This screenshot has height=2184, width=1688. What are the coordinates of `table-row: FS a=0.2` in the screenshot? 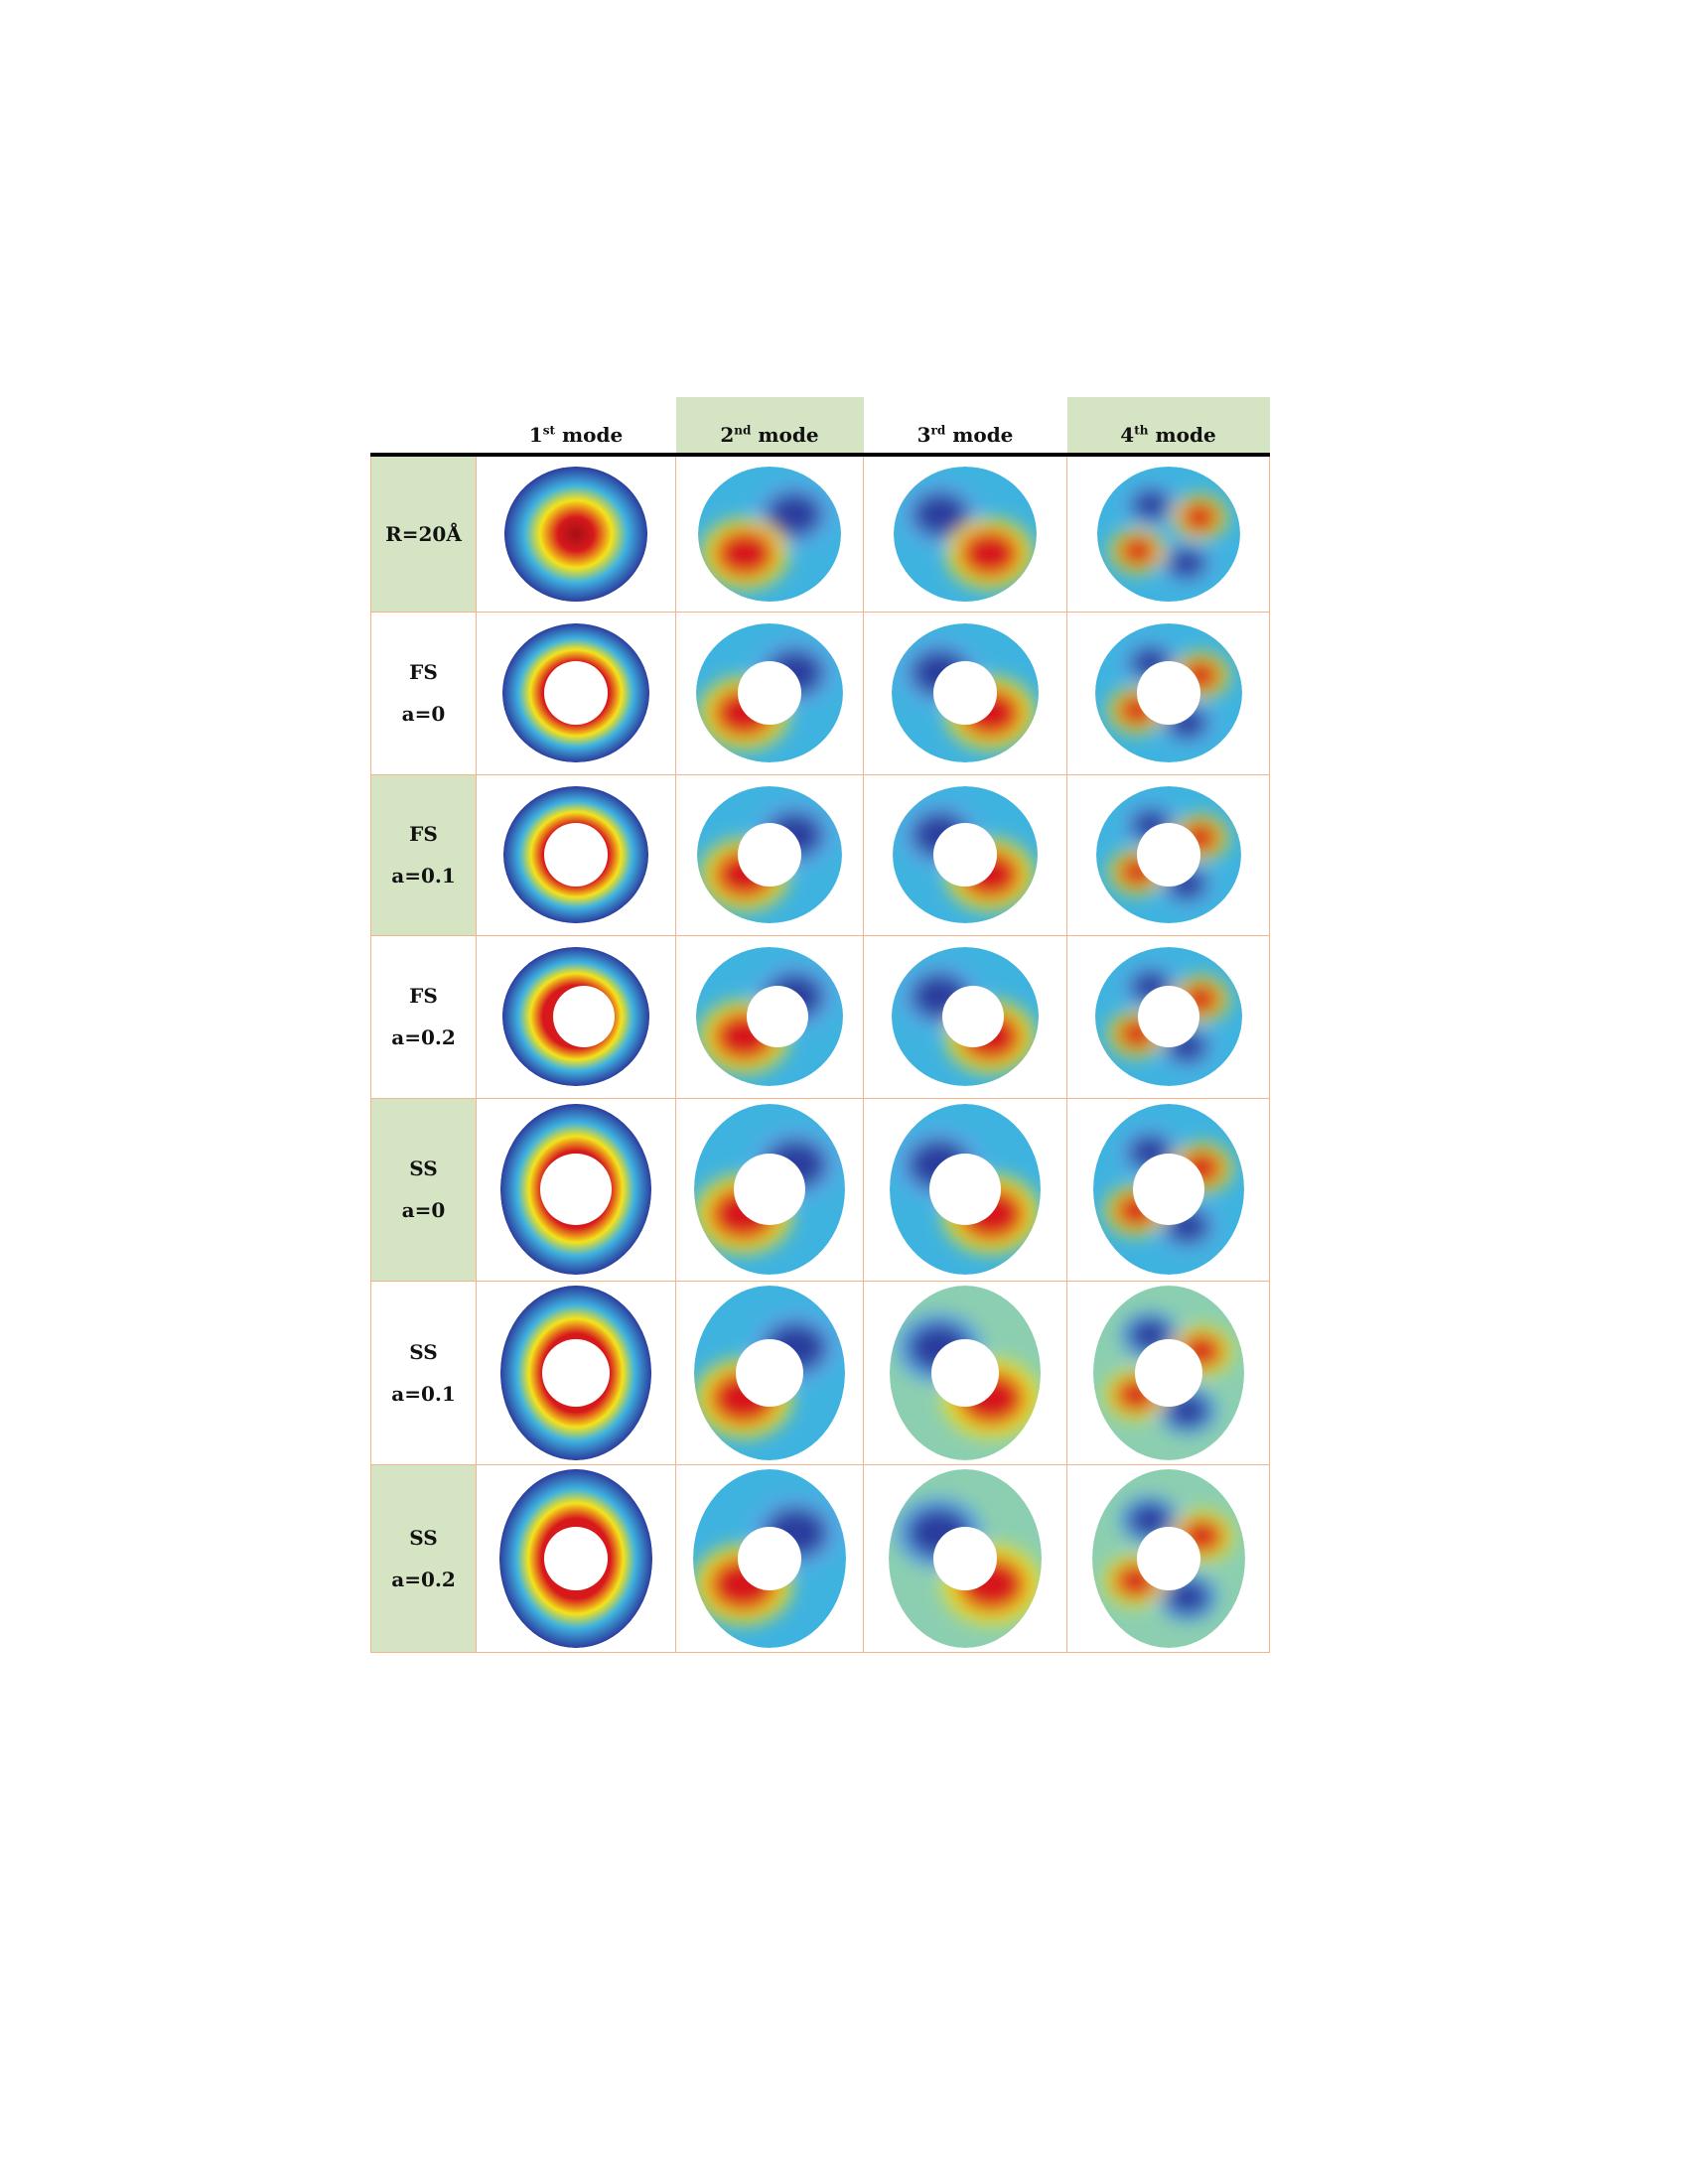 It's located at (820, 1016).